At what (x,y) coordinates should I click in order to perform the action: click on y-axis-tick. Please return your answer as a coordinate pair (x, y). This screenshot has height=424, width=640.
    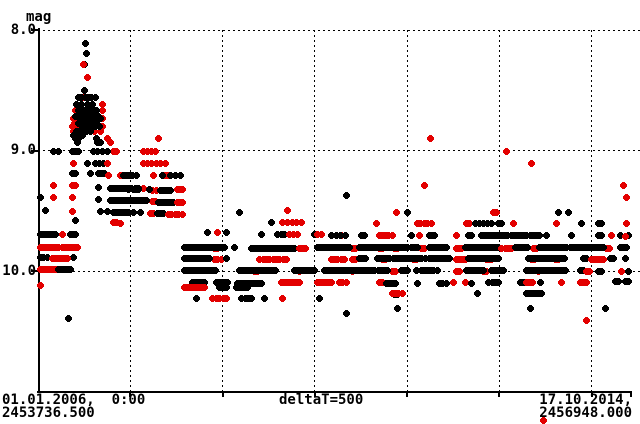
    Looking at the image, I should click on (34, 150).